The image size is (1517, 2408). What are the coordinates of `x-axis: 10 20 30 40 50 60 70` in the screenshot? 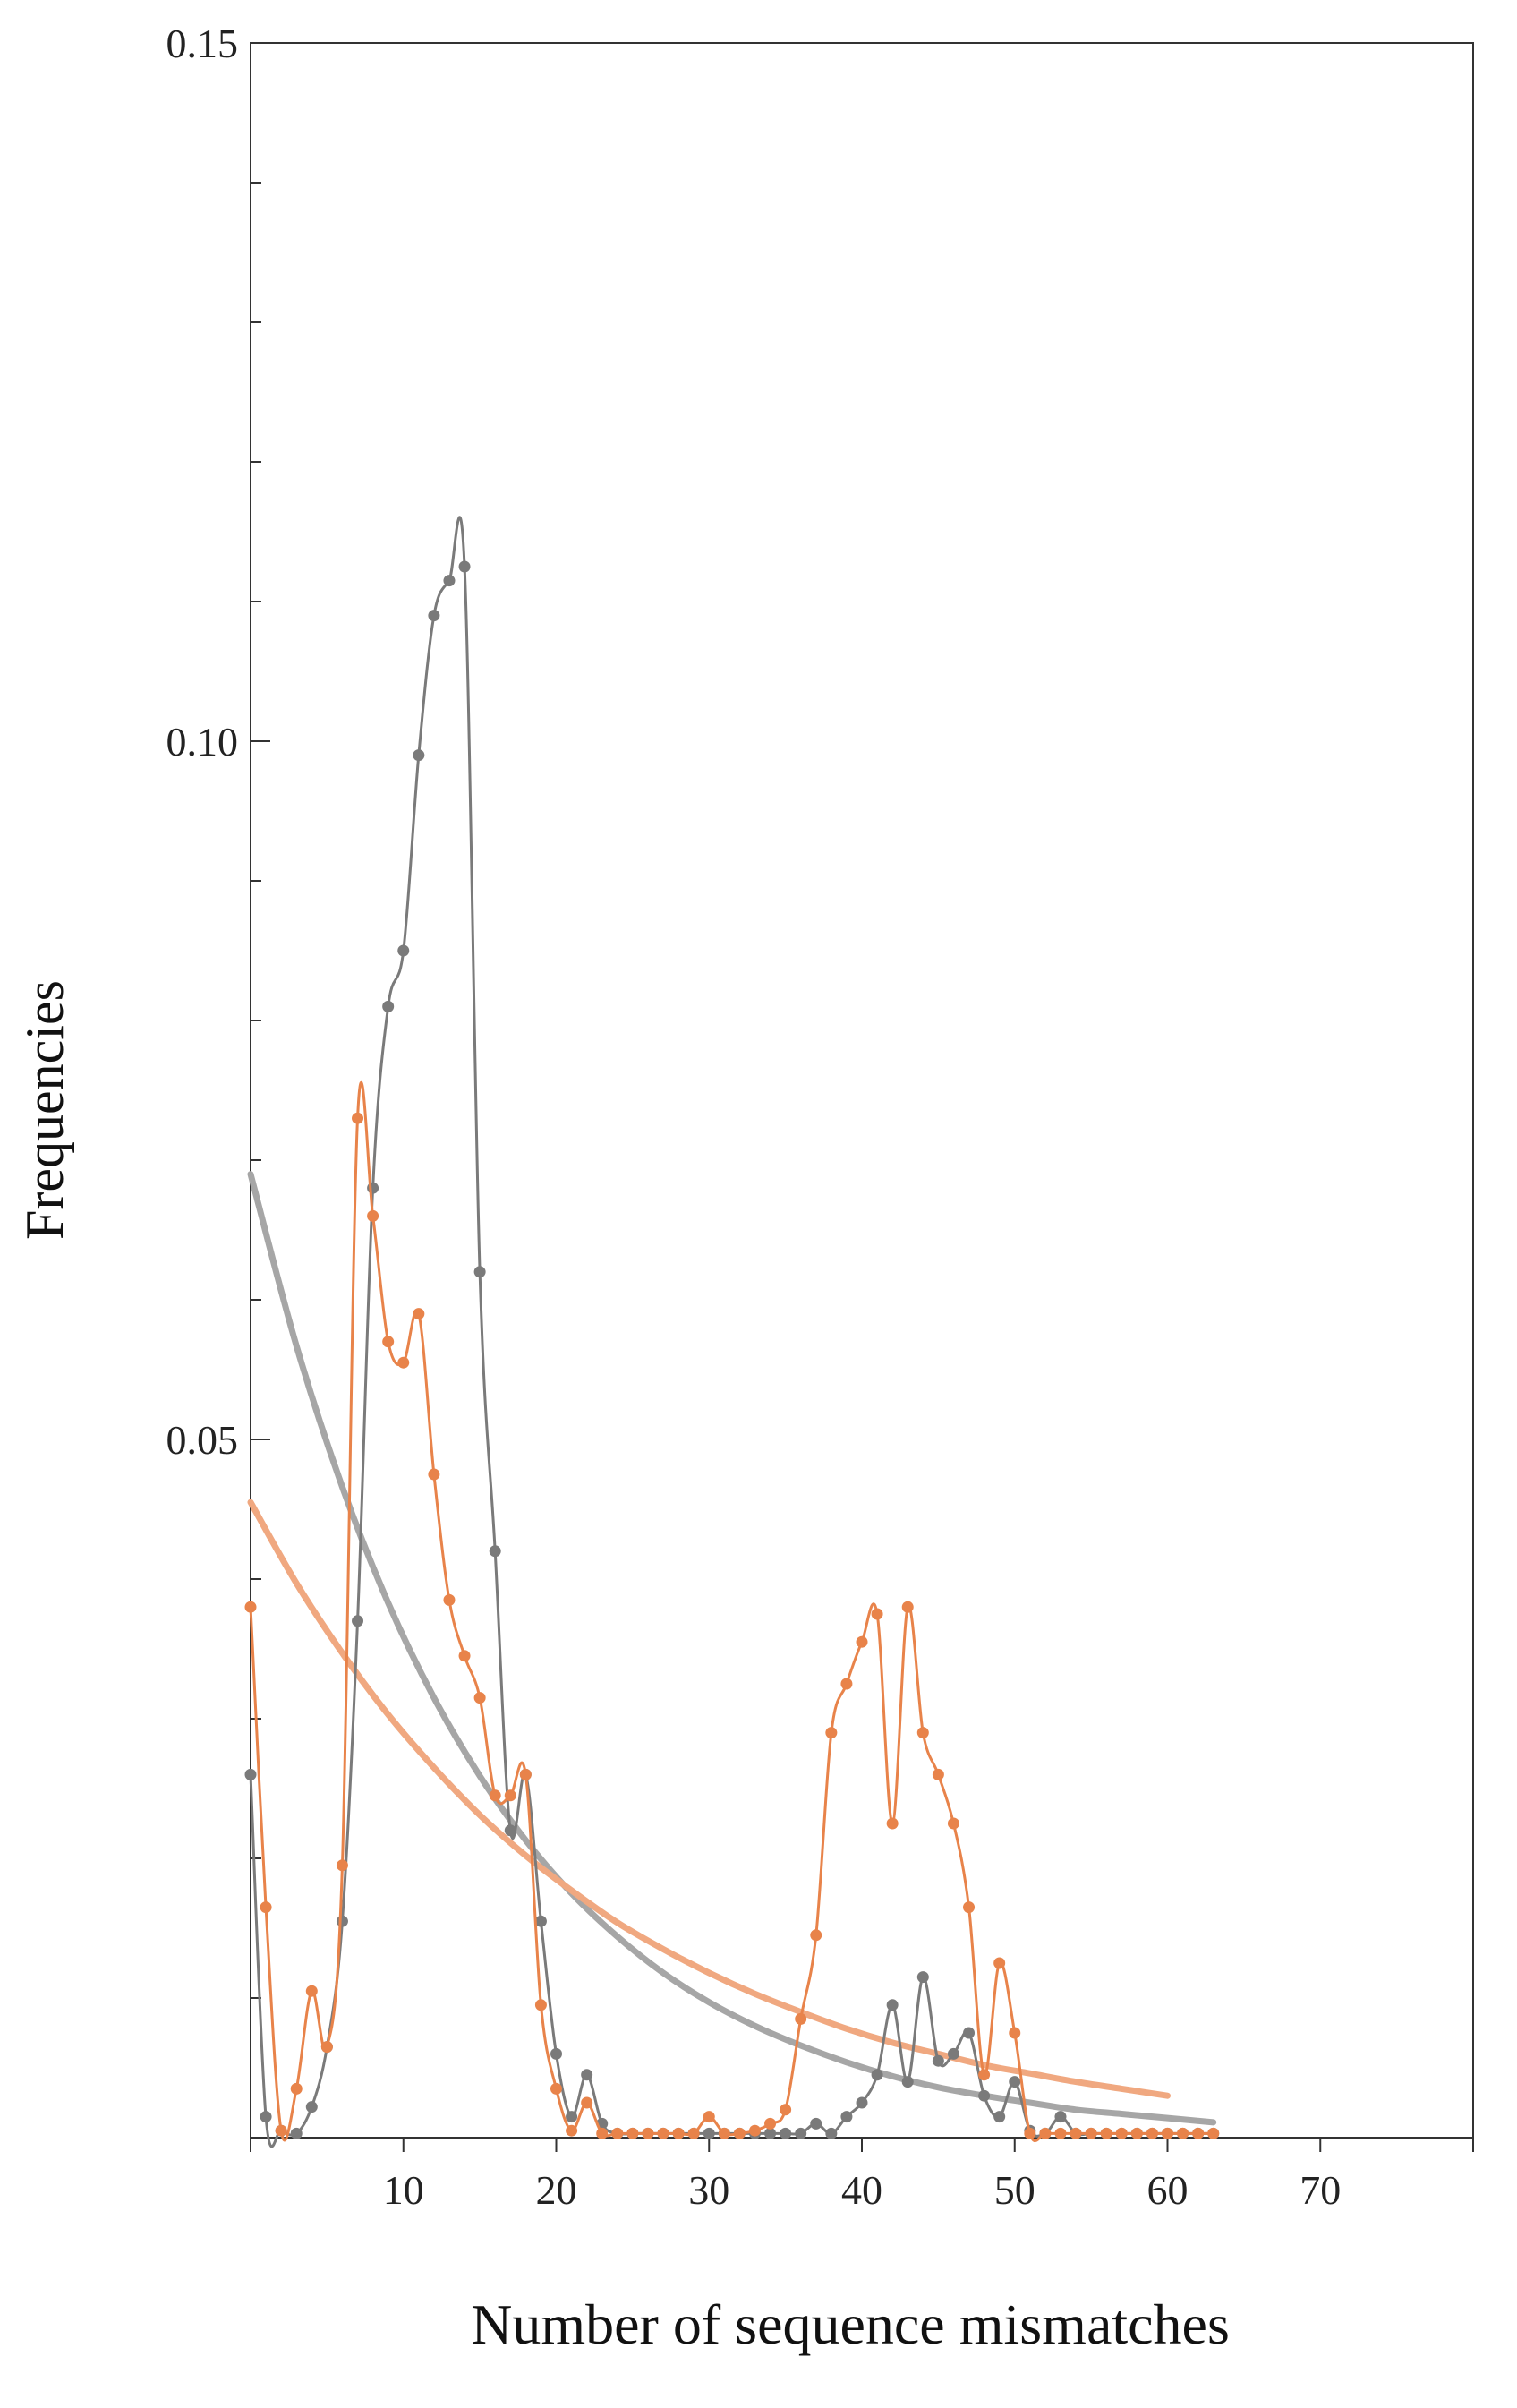 It's located at (862, 2175).